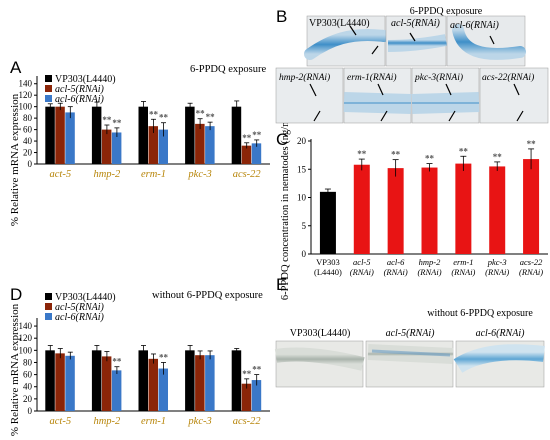 The height and width of the screenshot is (440, 550). Describe the element at coordinates (409, 364) in the screenshot. I see `micrograph-acl5-e` at that location.